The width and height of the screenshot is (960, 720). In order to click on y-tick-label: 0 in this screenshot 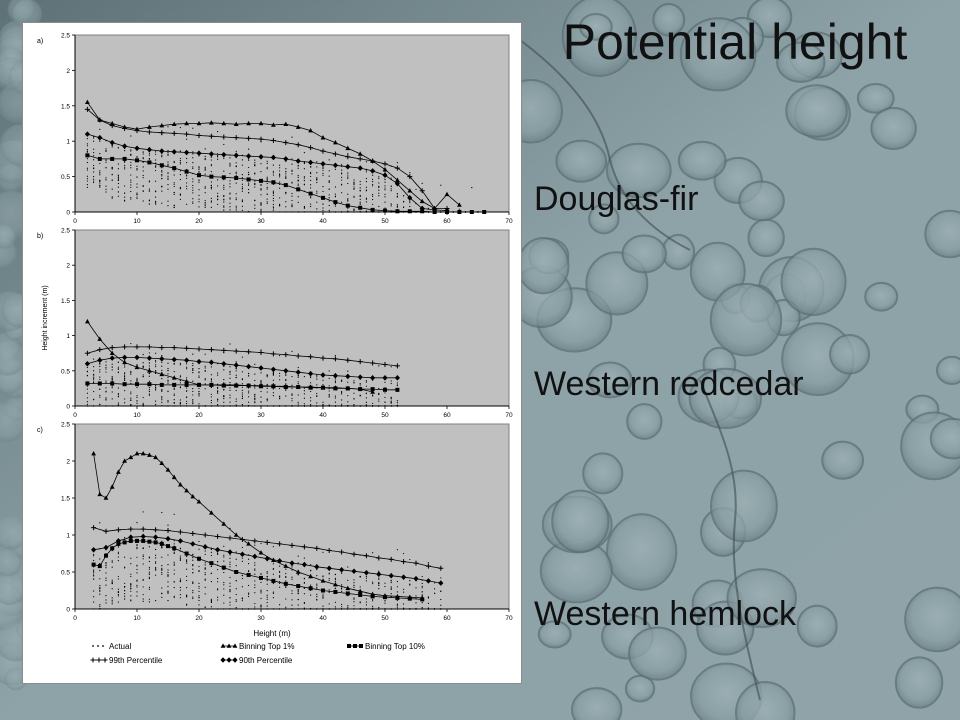, I will do `click(68, 213)`.